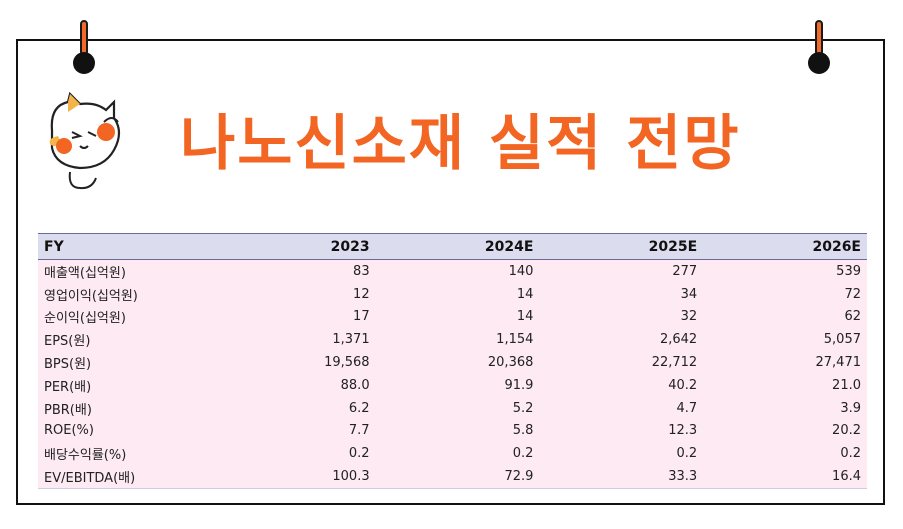  What do you see at coordinates (452, 294) in the screenshot?
I see `table-row: 영업이익(십억원) 12 14 34 72` at bounding box center [452, 294].